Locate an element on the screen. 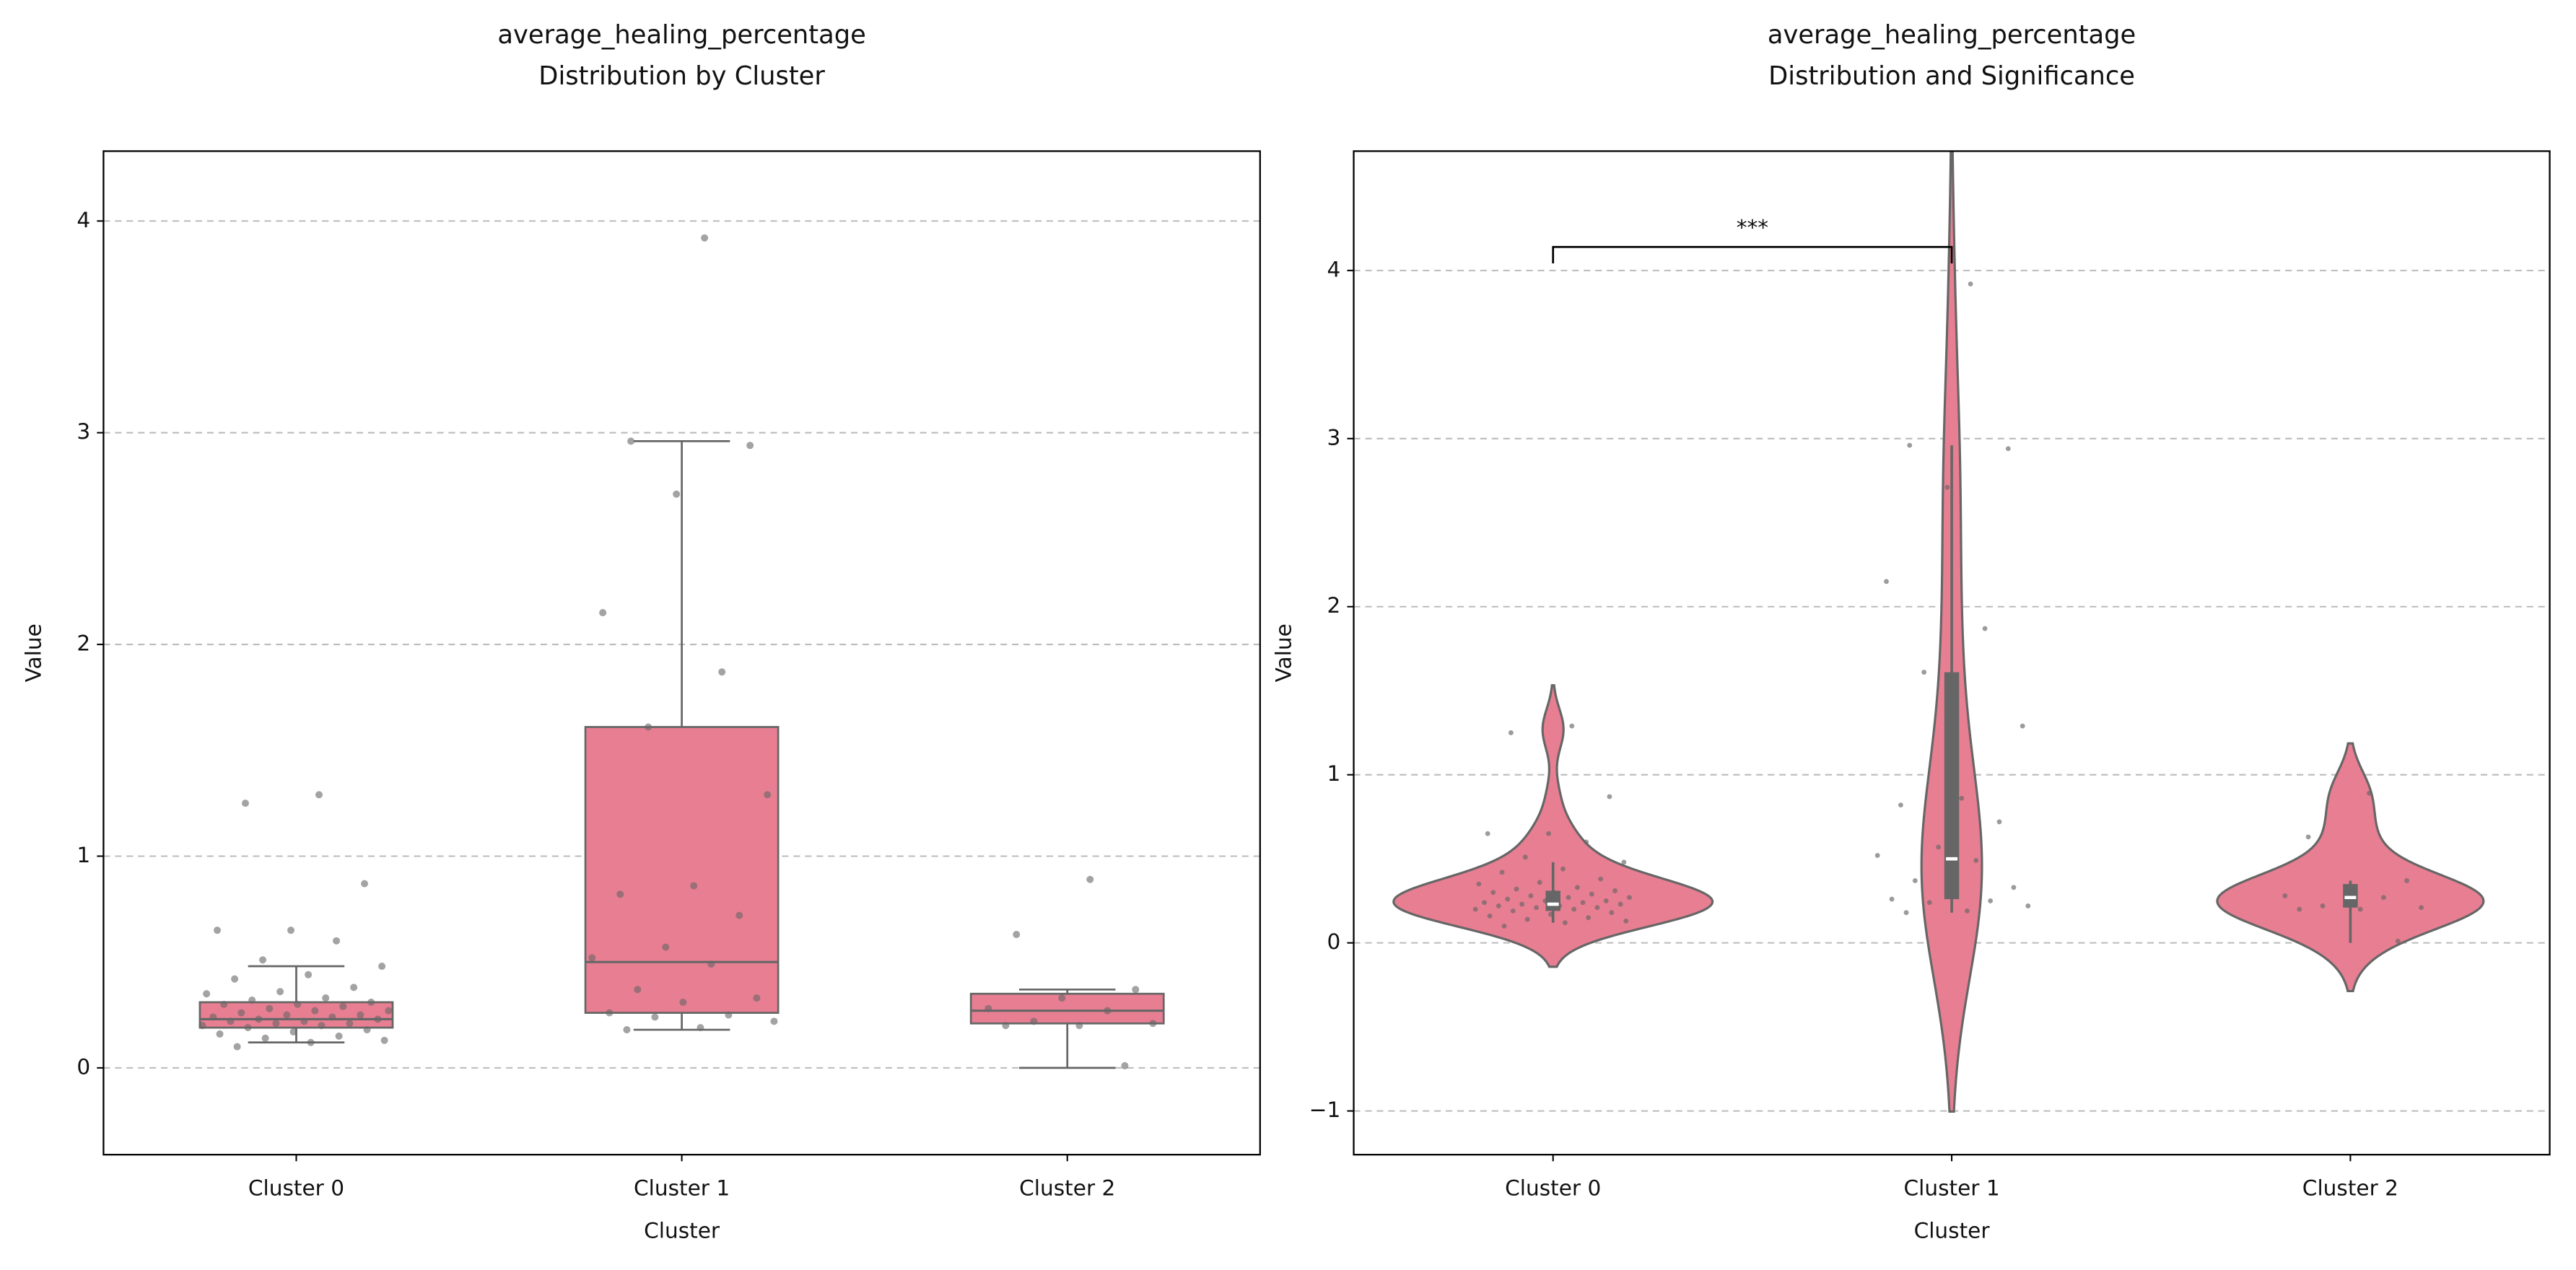 This screenshot has width=2576, height=1270. violin is located at coordinates (1553, 826).